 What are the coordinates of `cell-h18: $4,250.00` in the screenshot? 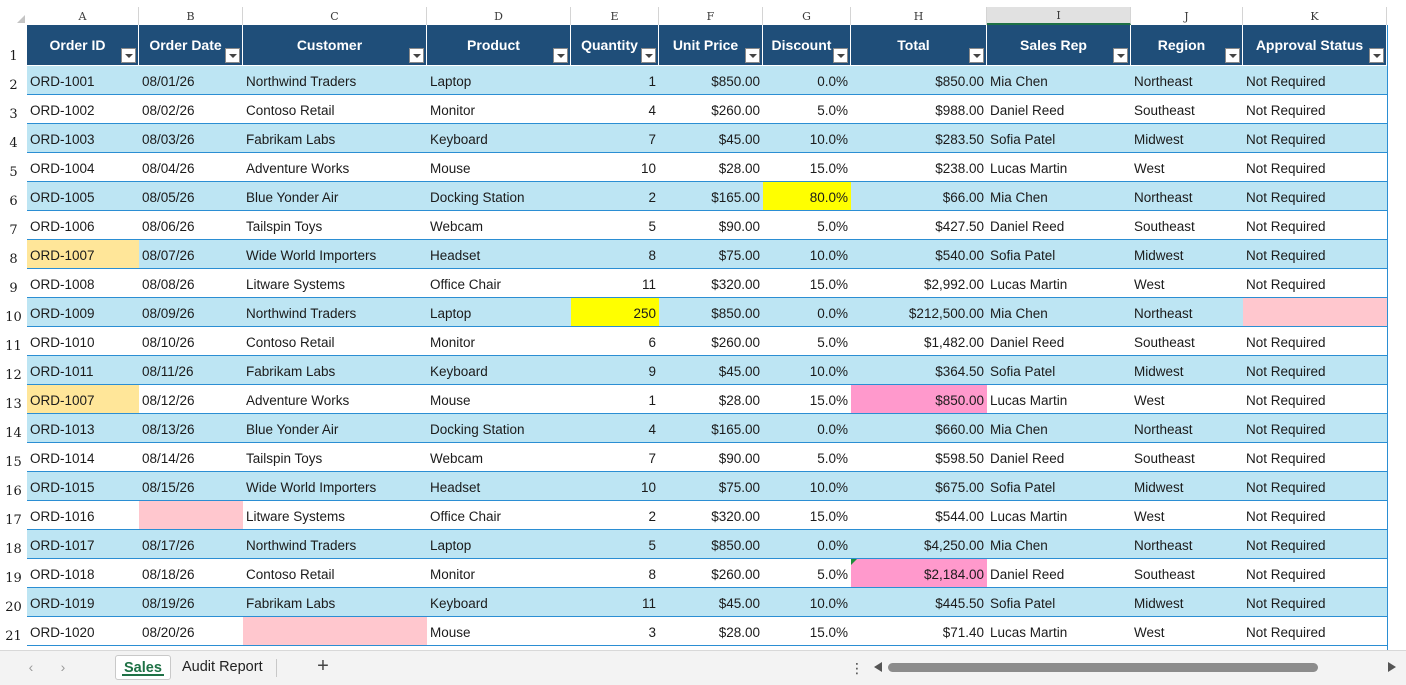 It's located at (919, 544).